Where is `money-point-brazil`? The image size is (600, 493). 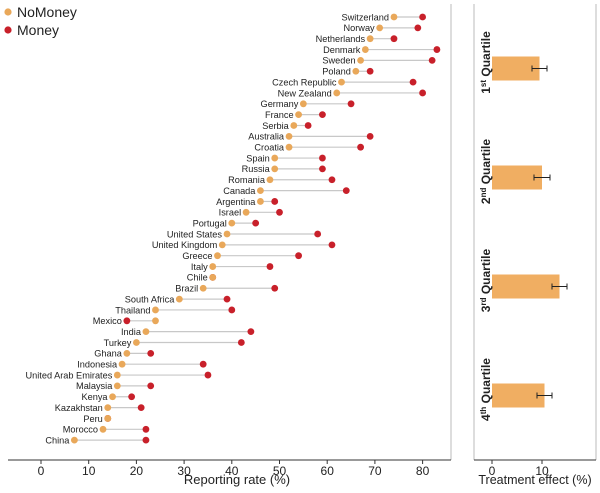
money-point-brazil is located at coordinates (275, 288).